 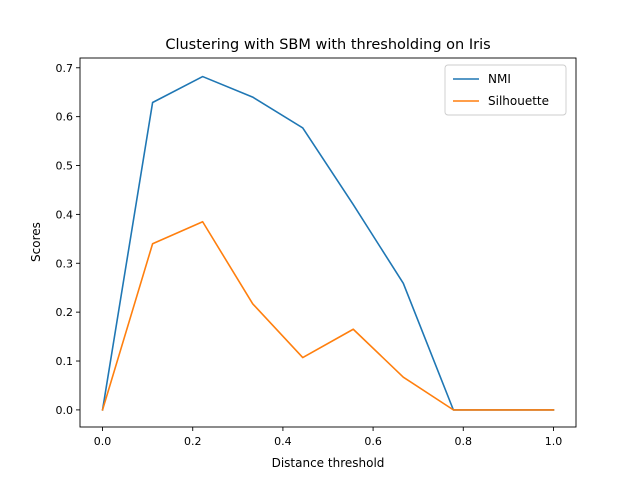 I want to click on y-tick-label: 0.1, so click(x=65, y=361).